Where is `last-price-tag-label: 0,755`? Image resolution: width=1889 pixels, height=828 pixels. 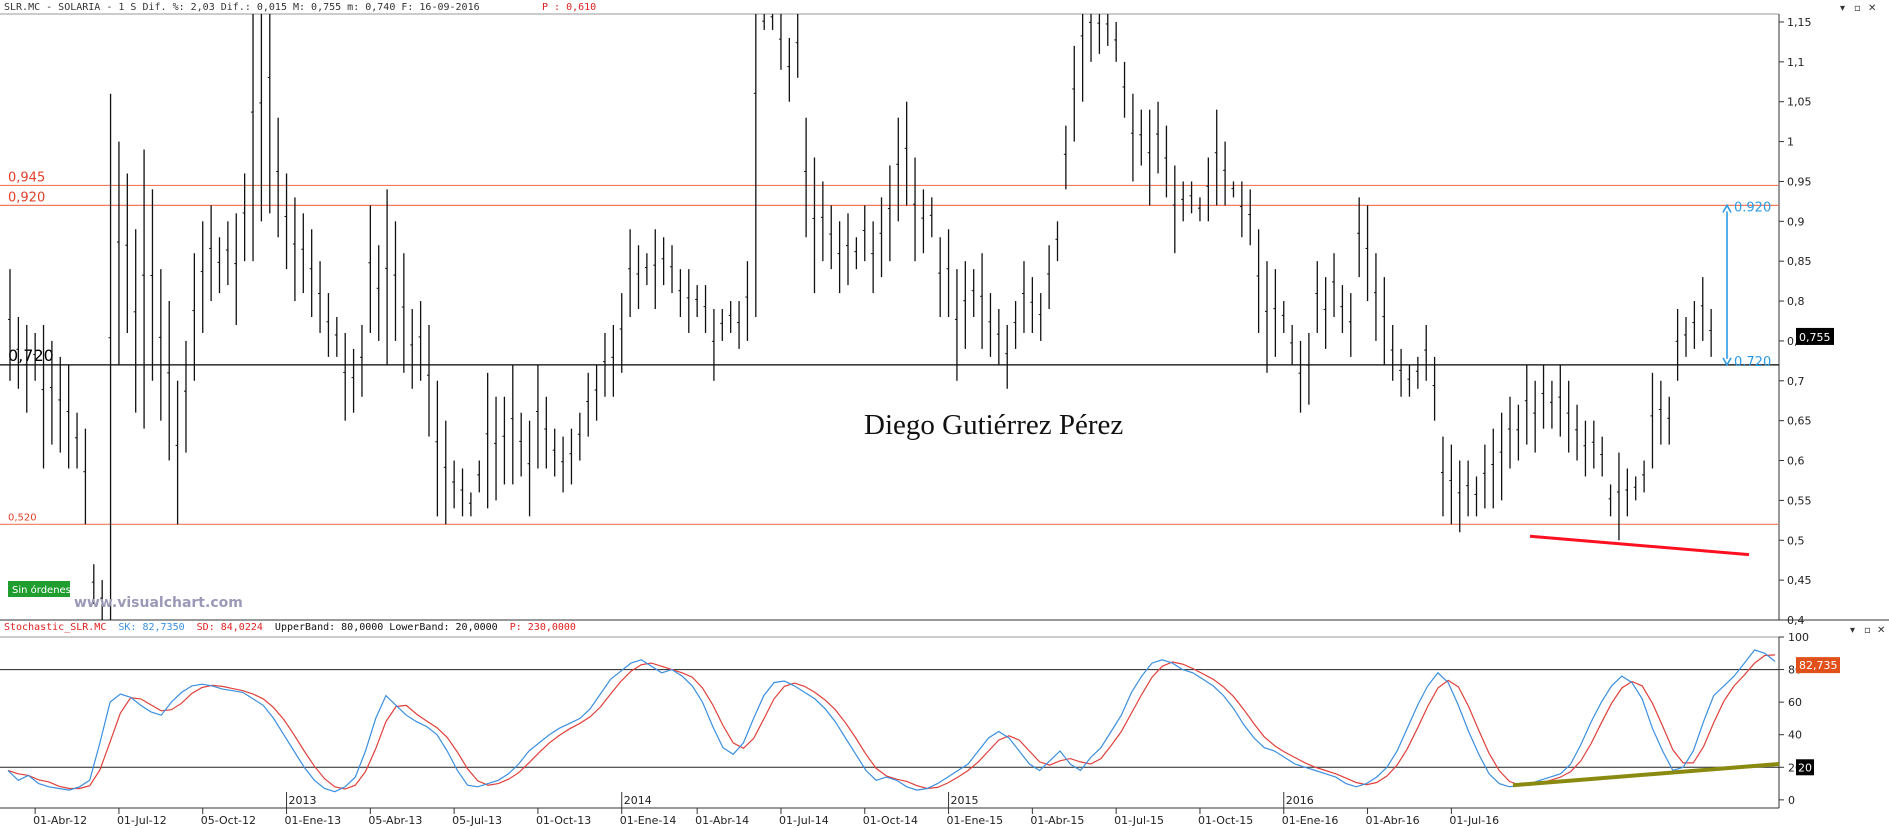
last-price-tag-label: 0,755 is located at coordinates (1815, 337).